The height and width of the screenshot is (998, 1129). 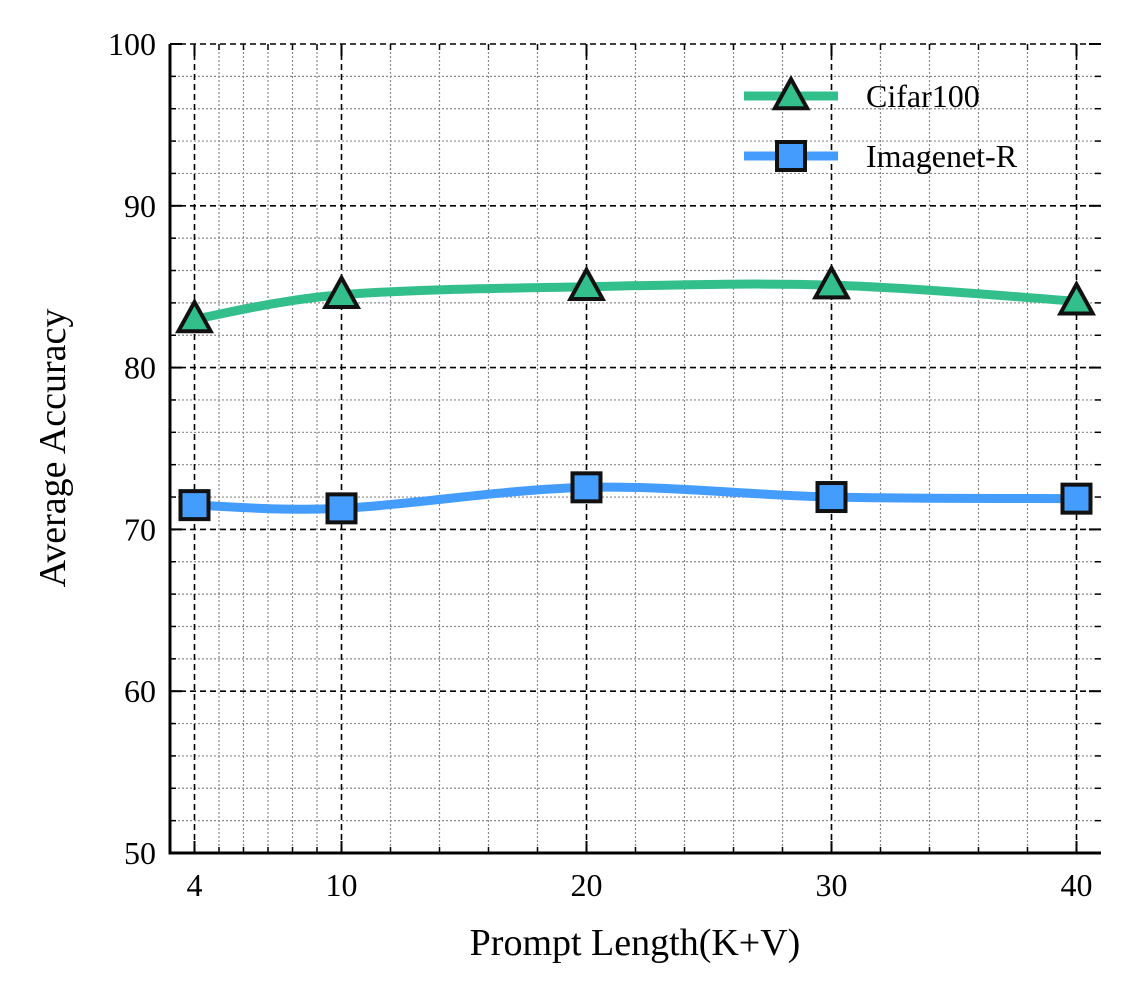 What do you see at coordinates (635, 498) in the screenshot?
I see `series-imagenet-r` at bounding box center [635, 498].